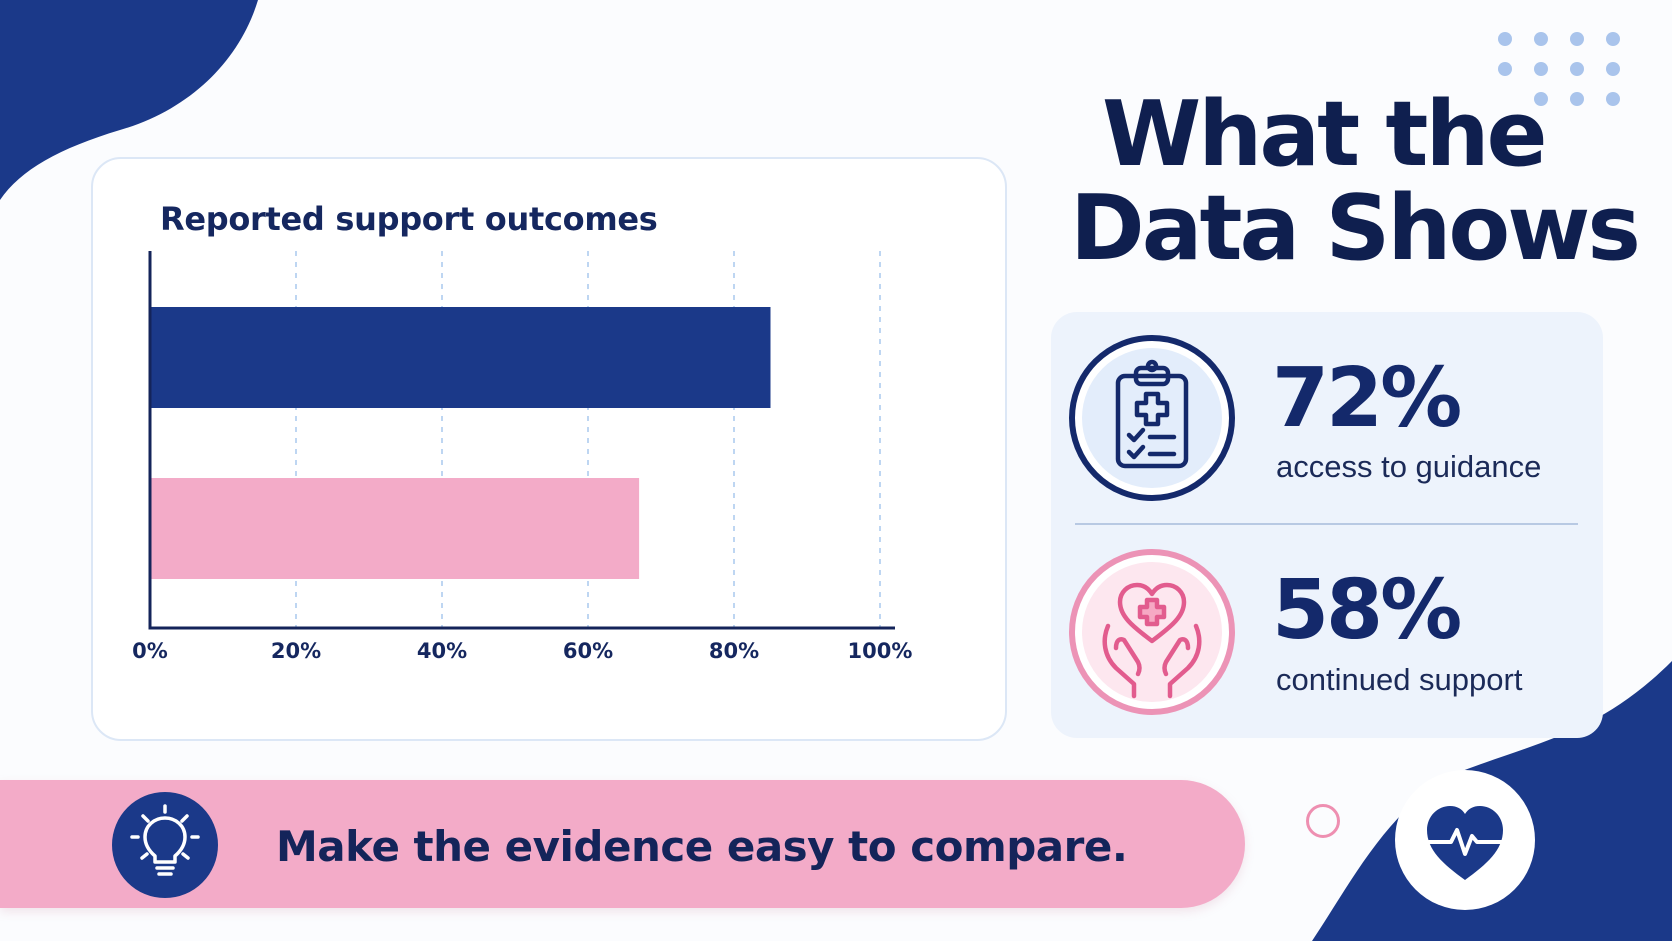  What do you see at coordinates (1326, 524) in the screenshot?
I see `stats-divider` at bounding box center [1326, 524].